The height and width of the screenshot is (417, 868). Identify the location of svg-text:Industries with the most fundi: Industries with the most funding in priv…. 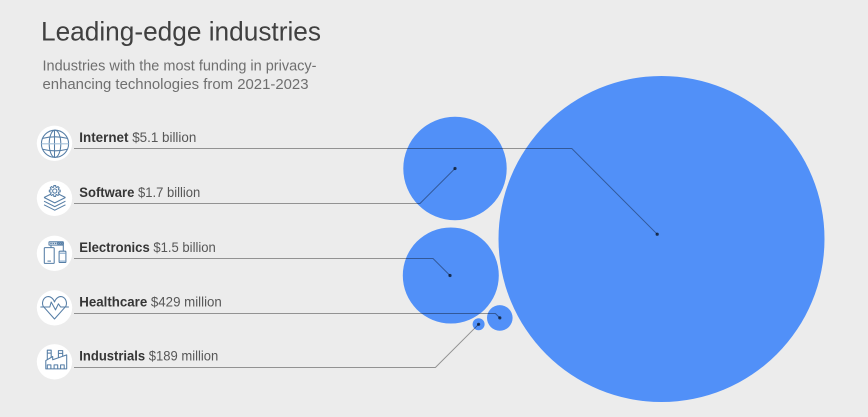
(180, 67).